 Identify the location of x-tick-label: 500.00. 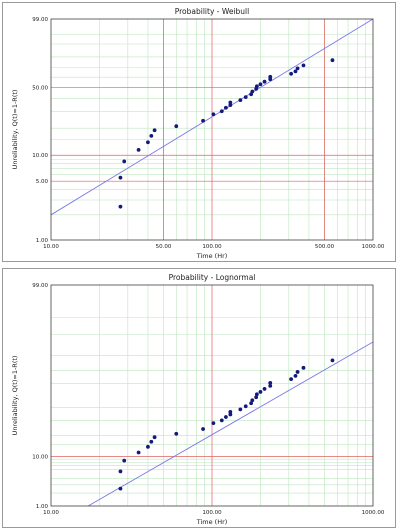
(325, 247).